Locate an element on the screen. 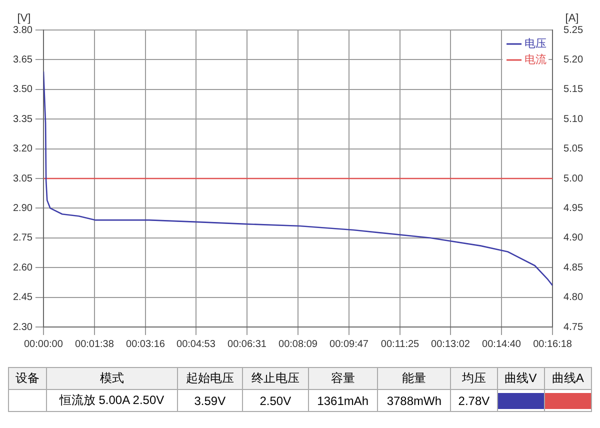 This screenshot has height=428, width=600. text: 2.50V is located at coordinates (275, 401).